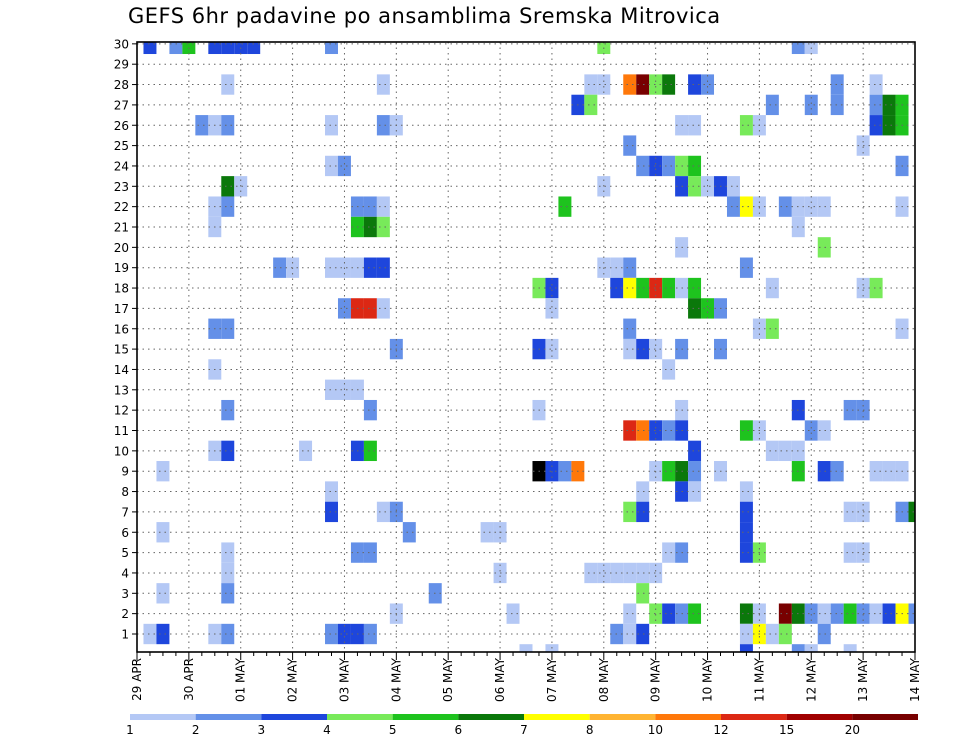  Describe the element at coordinates (448, 679) in the screenshot. I see `x-tick-label: 05 MAY` at that location.